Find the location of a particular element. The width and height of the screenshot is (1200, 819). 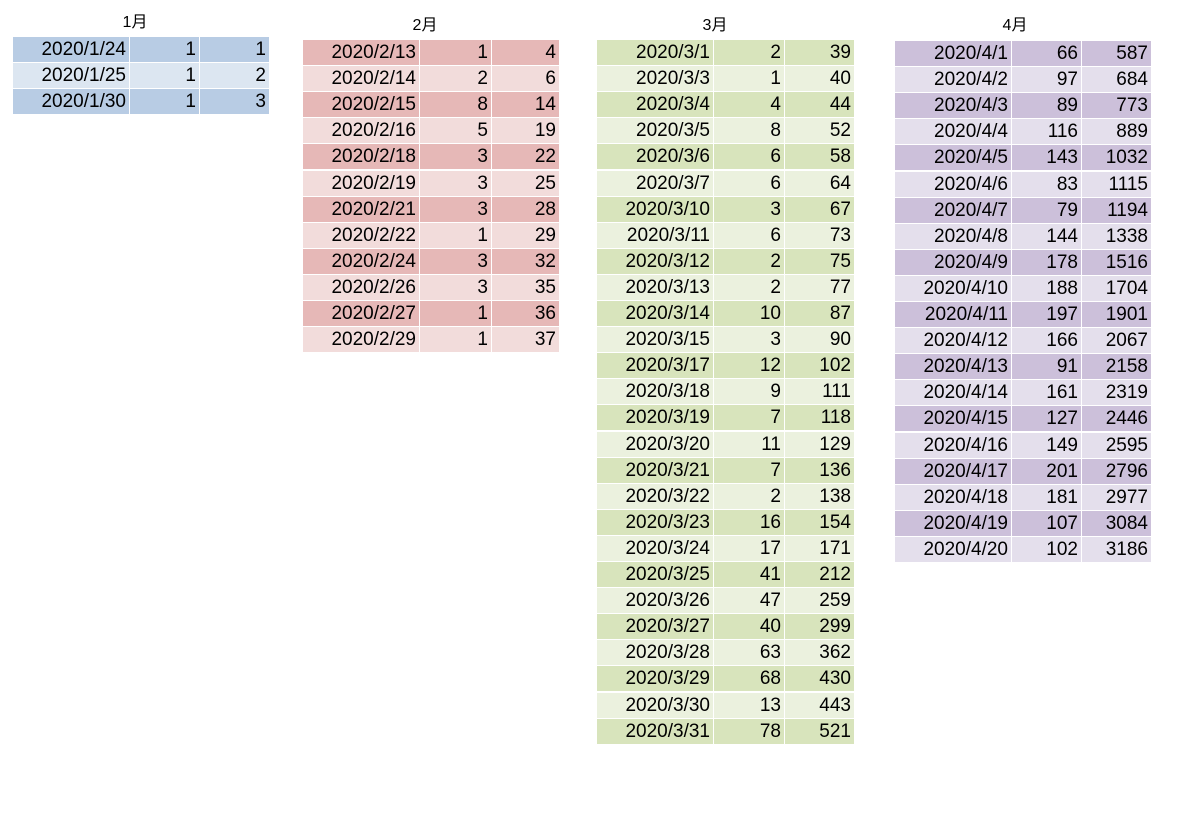

daily-count-cell: 12 is located at coordinates (749, 366).